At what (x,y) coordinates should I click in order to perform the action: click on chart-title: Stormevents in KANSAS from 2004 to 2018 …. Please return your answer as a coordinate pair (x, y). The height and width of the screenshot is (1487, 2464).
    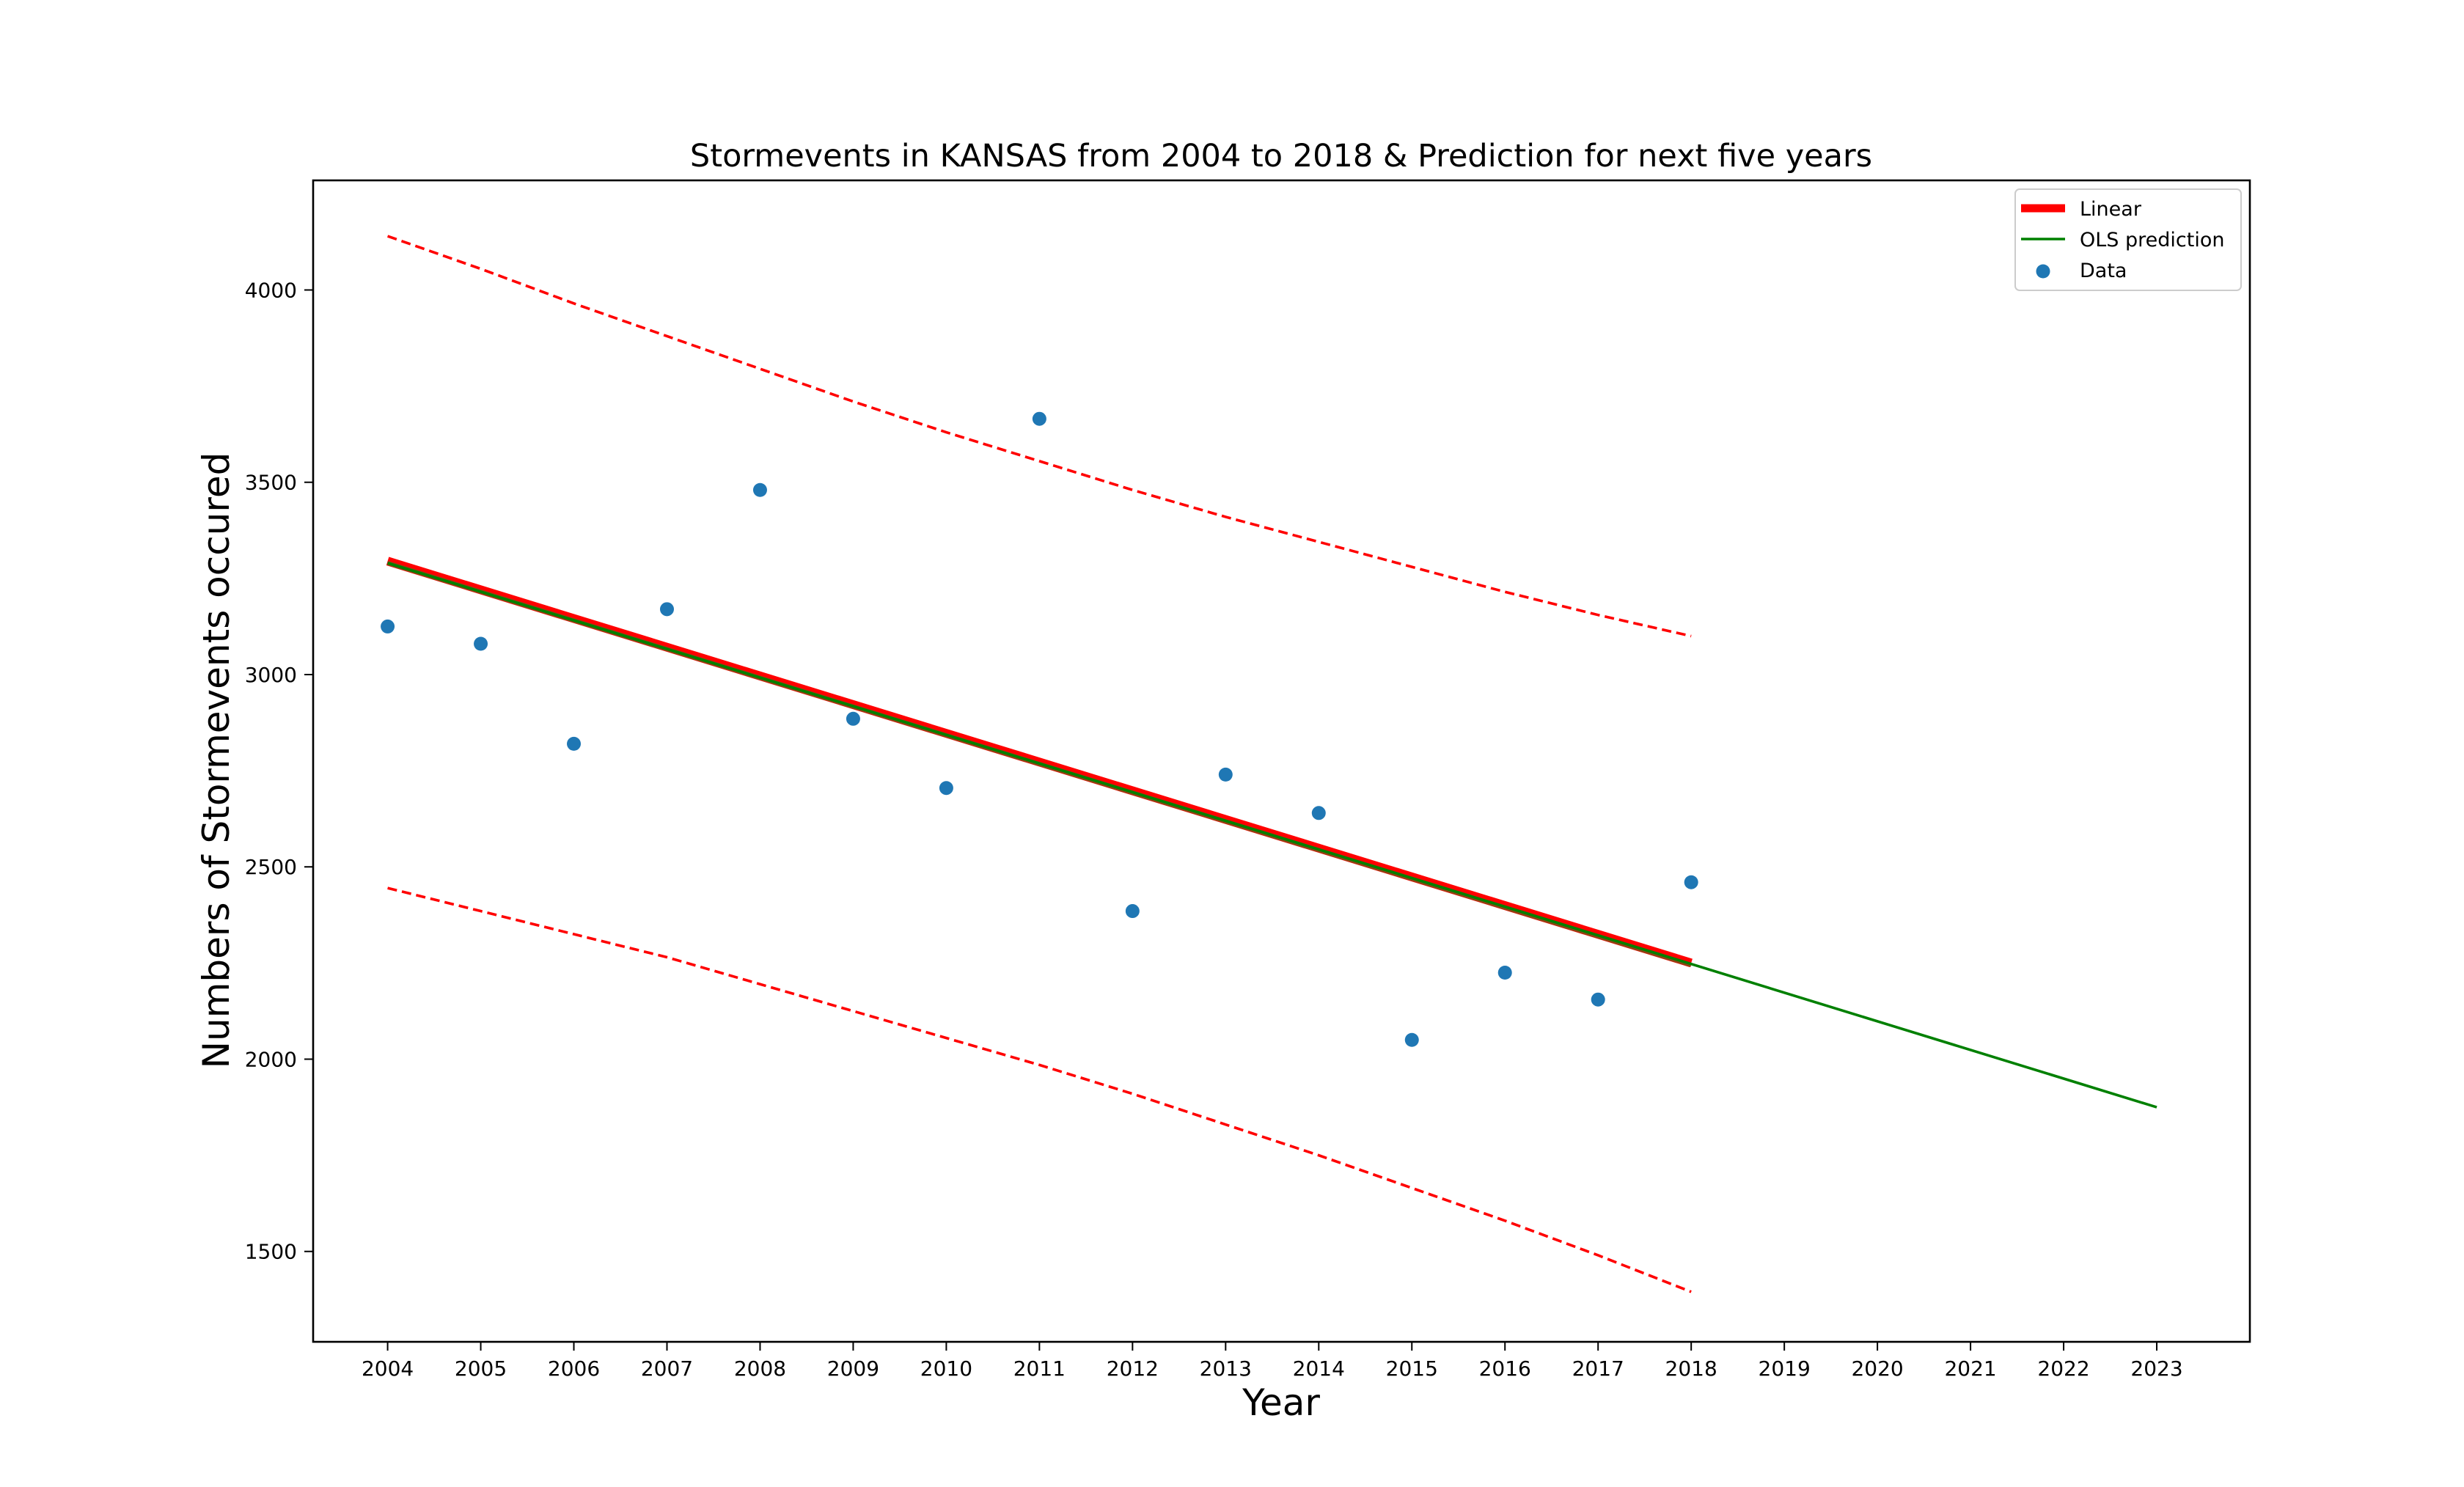
    Looking at the image, I should click on (1281, 156).